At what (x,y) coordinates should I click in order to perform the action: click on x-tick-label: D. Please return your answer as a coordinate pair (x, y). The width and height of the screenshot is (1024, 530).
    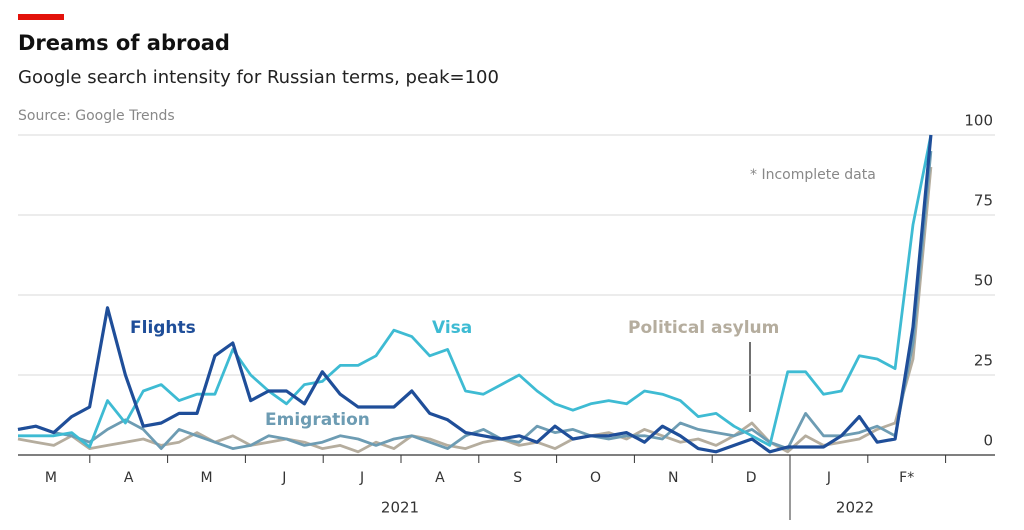
    Looking at the image, I should click on (751, 478).